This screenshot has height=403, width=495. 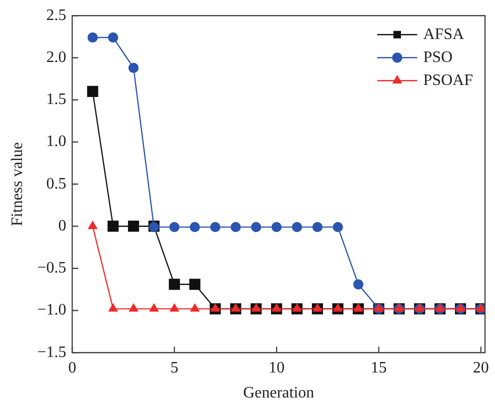 What do you see at coordinates (438, 57) in the screenshot?
I see `legend-label: PSO` at bounding box center [438, 57].